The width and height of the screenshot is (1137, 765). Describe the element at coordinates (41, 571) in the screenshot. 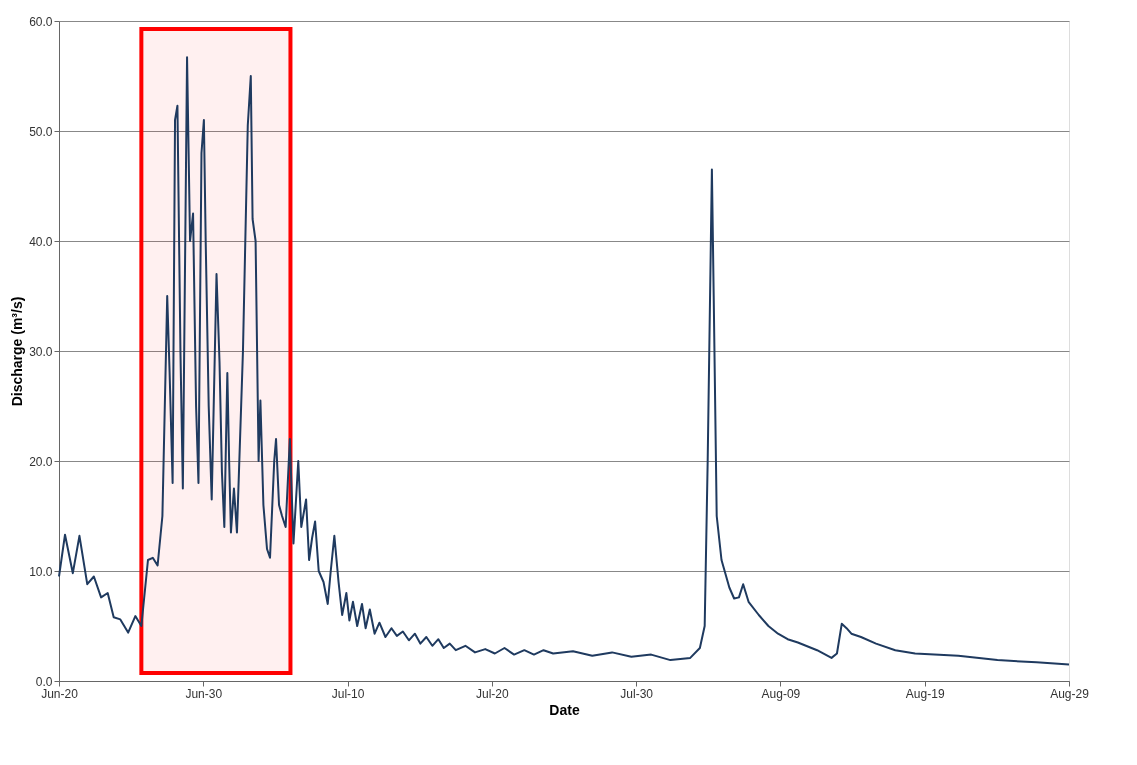

I see `y-tick-label: 10.0` at that location.